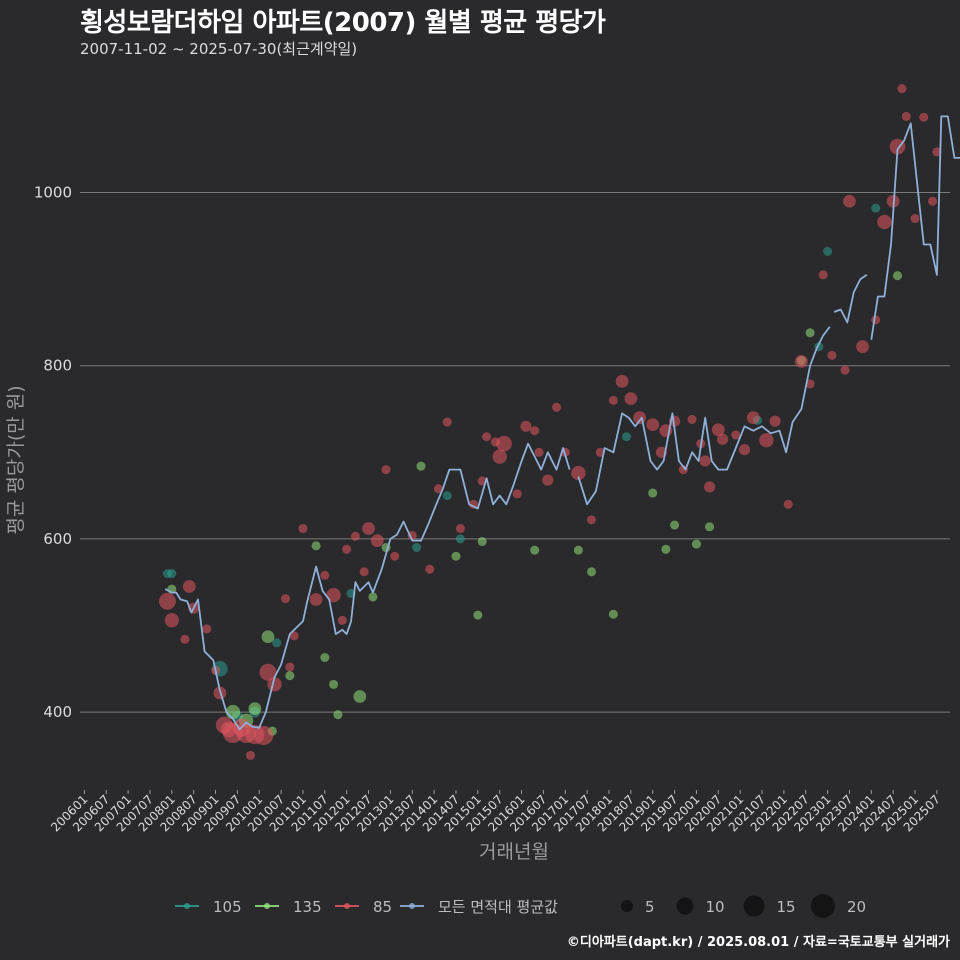 Image resolution: width=960 pixels, height=960 pixels. I want to click on legend-label-3: 모든 면적대 평균값, so click(498, 907).